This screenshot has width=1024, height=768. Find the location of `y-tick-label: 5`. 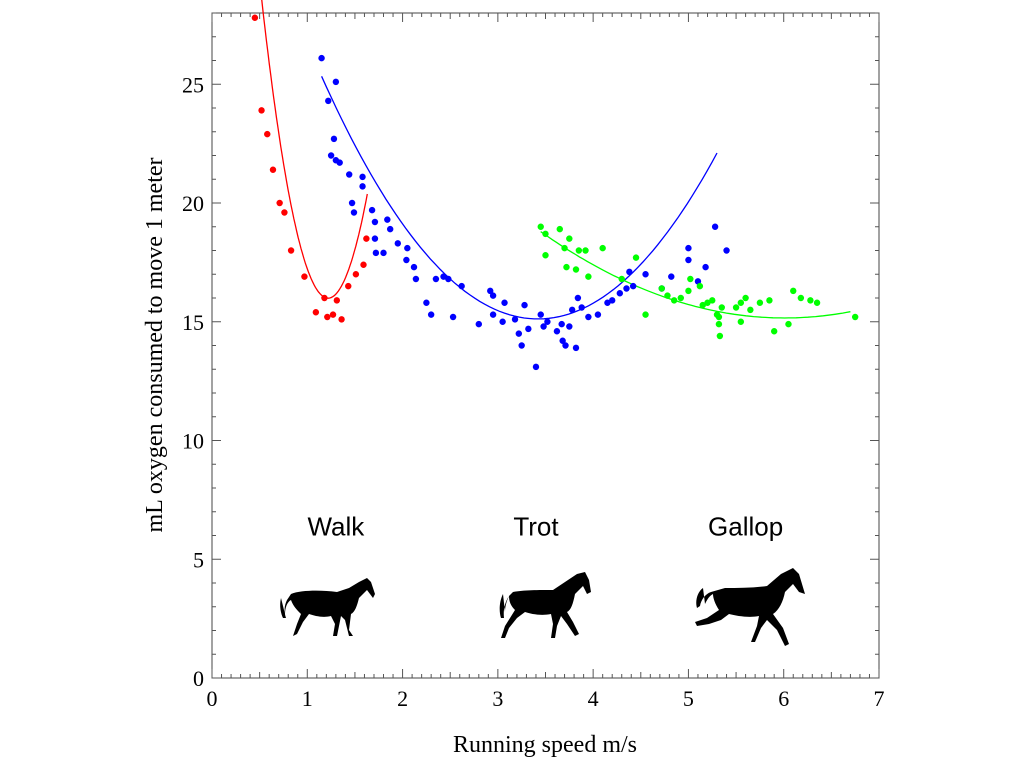

y-tick-label: 5 is located at coordinates (198, 559).